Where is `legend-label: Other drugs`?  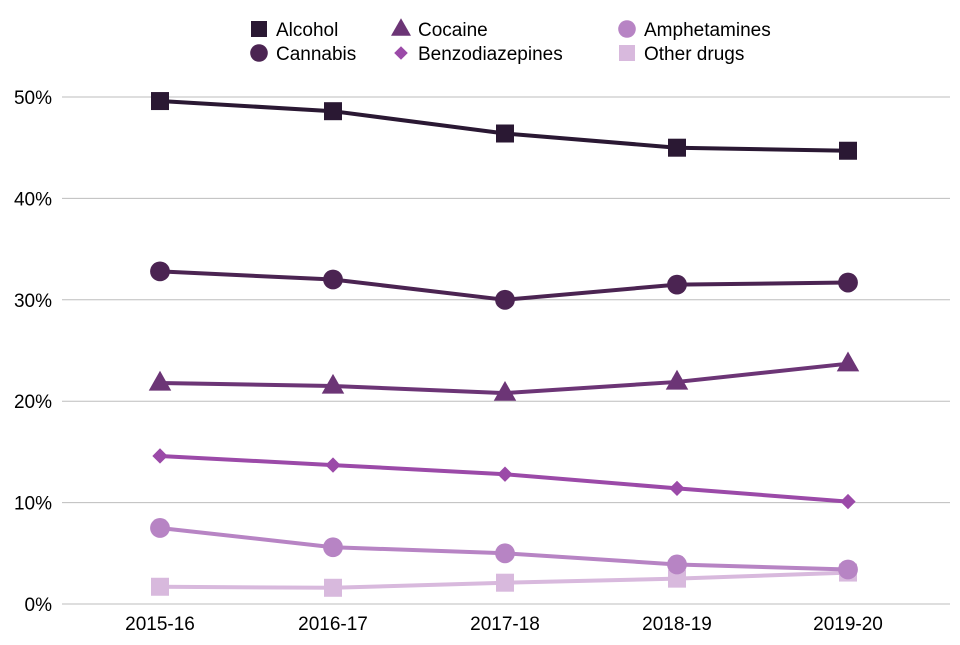
legend-label: Other drugs is located at coordinates (694, 54).